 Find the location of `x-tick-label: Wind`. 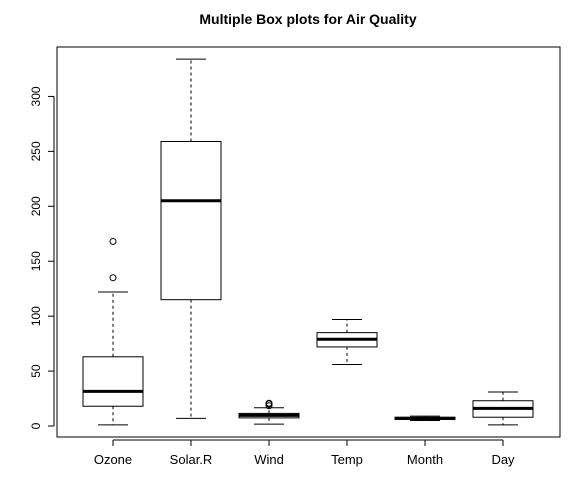

x-tick-label: Wind is located at coordinates (269, 459).